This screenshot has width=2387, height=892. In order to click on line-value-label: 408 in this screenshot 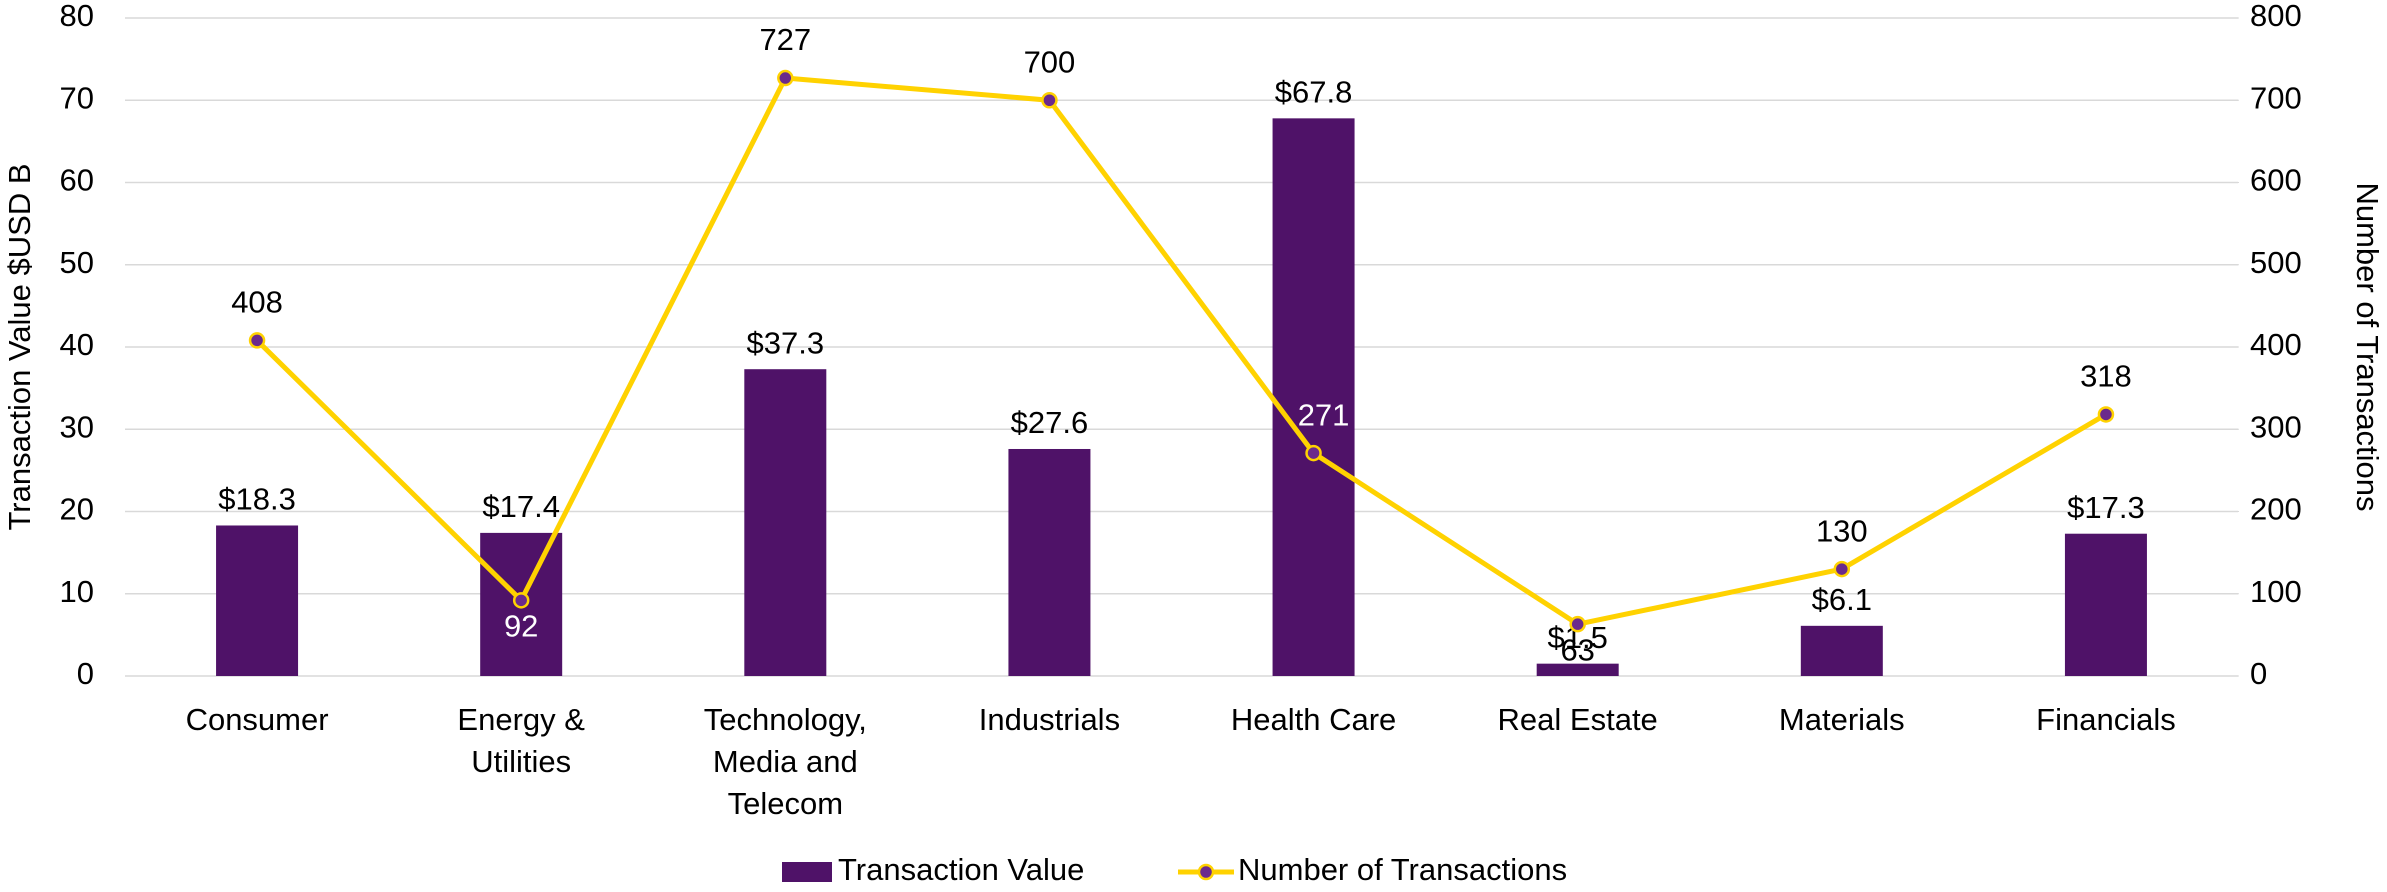, I will do `click(257, 302)`.